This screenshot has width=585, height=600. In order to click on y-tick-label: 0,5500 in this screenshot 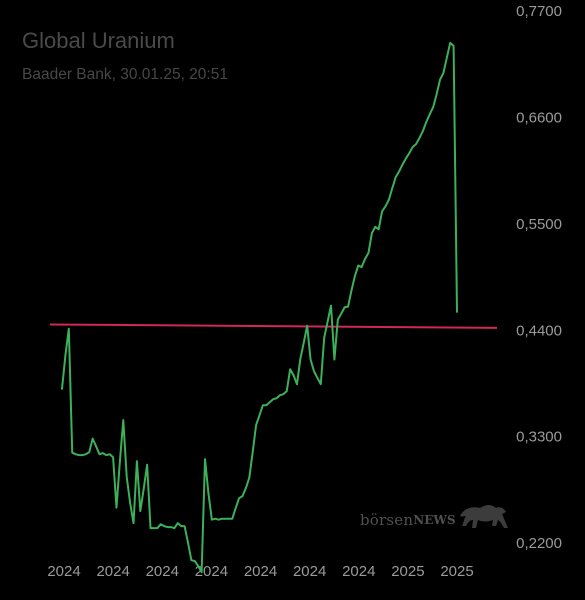, I will do `click(539, 224)`.